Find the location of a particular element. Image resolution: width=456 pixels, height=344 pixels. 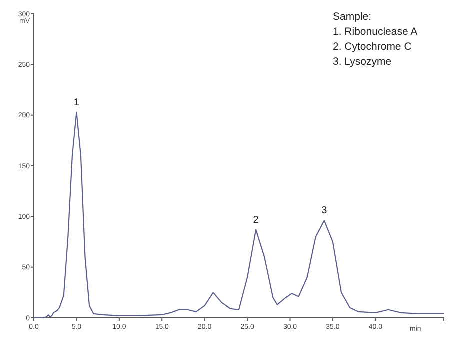

annotation: 1 is located at coordinates (77, 102).